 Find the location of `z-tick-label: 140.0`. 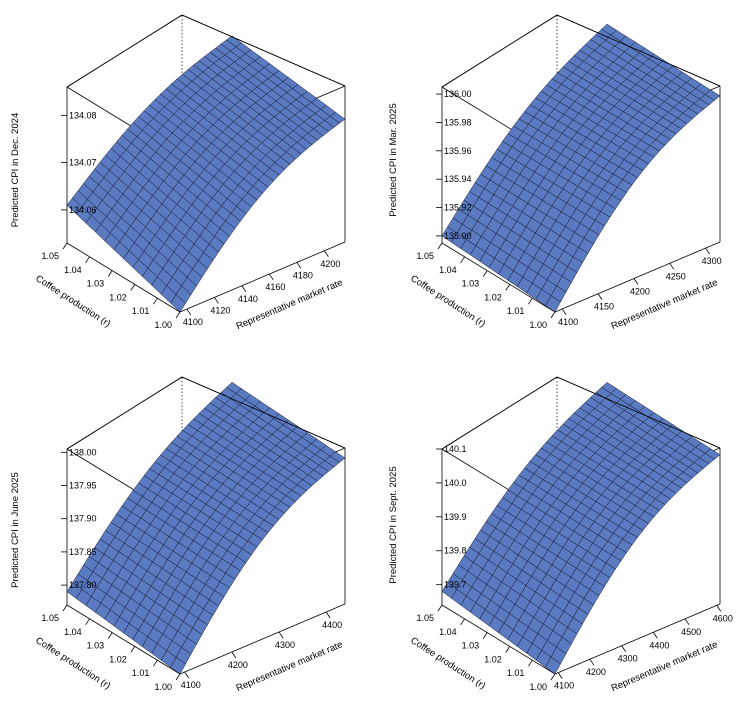

z-tick-label: 140.0 is located at coordinates (455, 483).